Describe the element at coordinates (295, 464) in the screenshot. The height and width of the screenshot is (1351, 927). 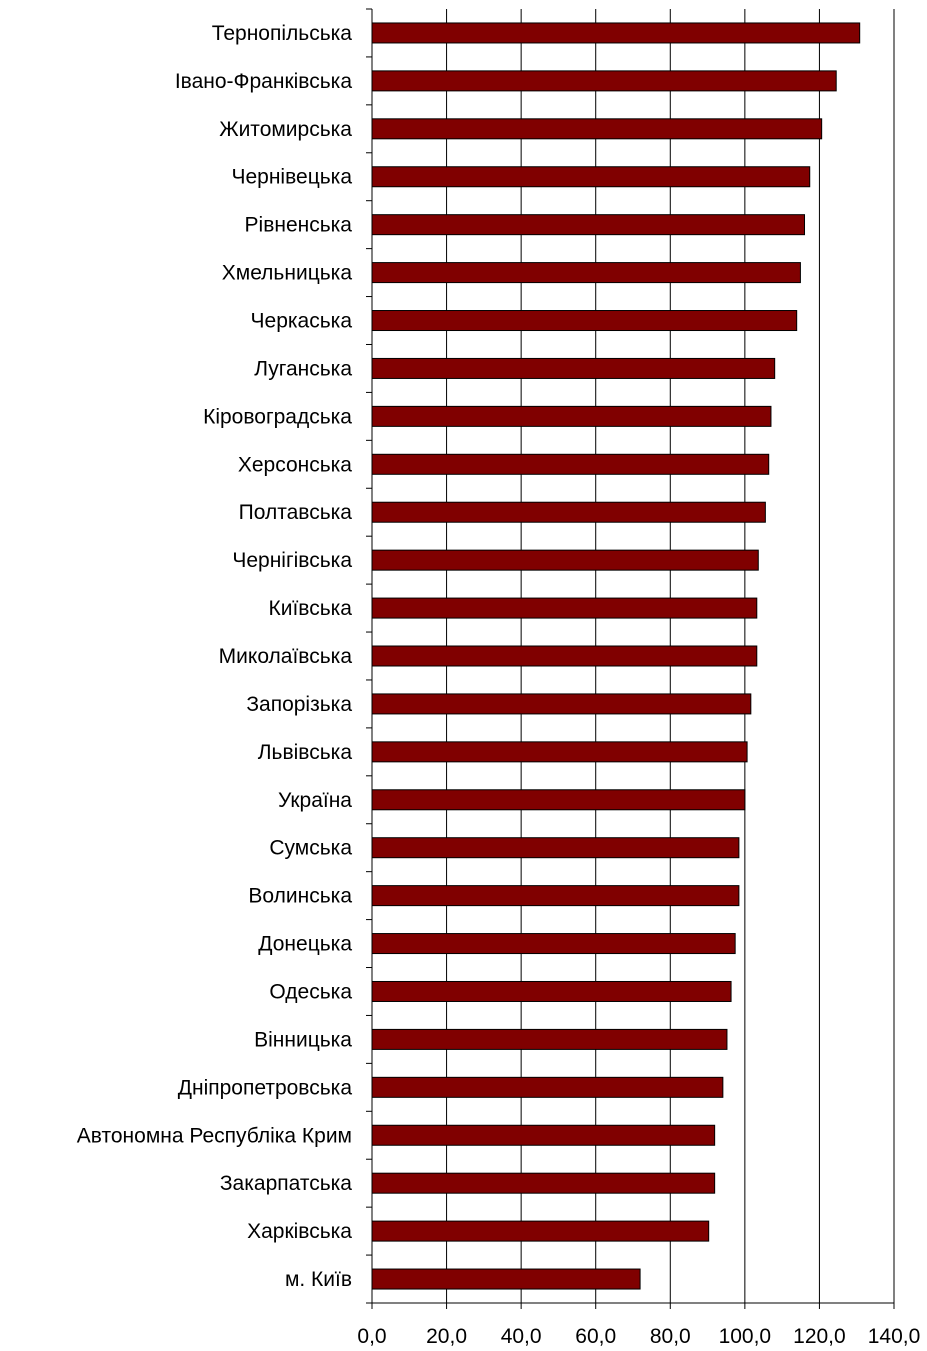
I see `category-label: Херсонська` at that location.